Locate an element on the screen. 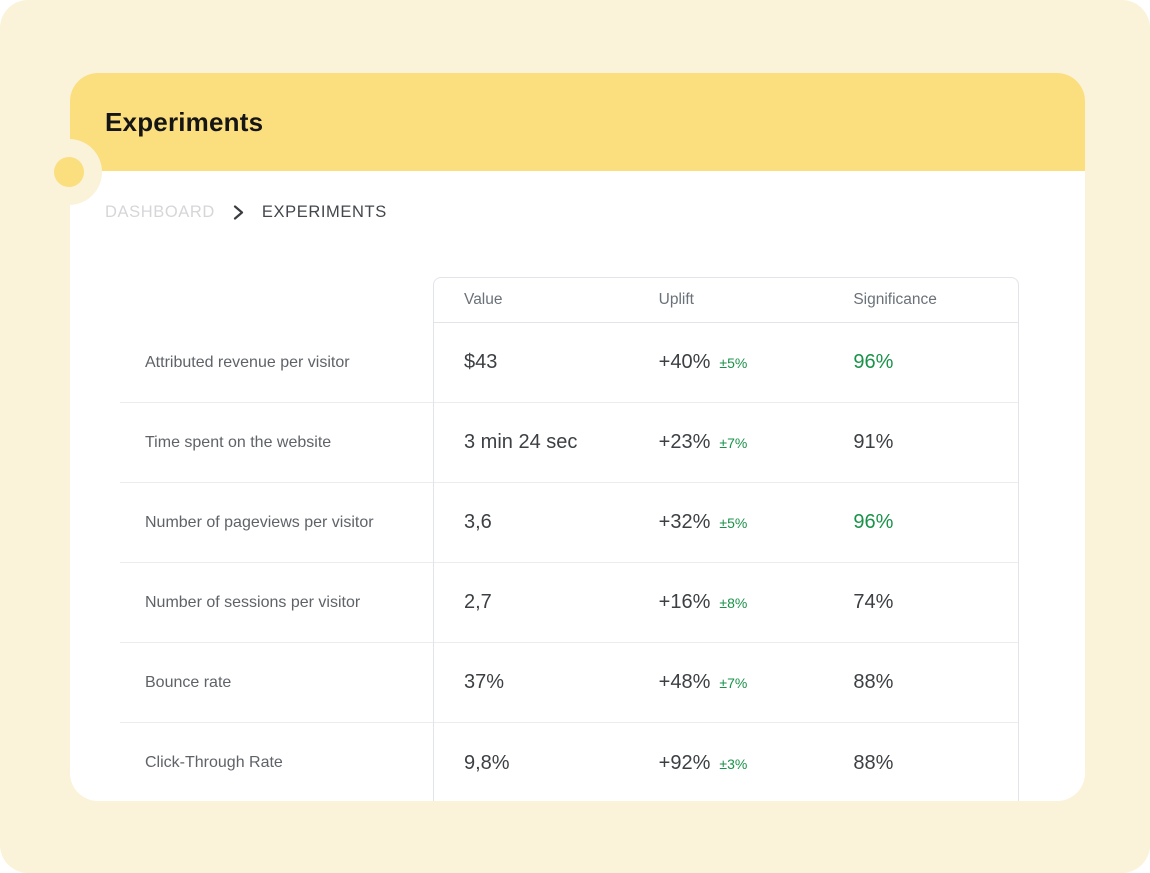 The width and height of the screenshot is (1150, 873). uplift-error-margin: ±8% is located at coordinates (733, 603).